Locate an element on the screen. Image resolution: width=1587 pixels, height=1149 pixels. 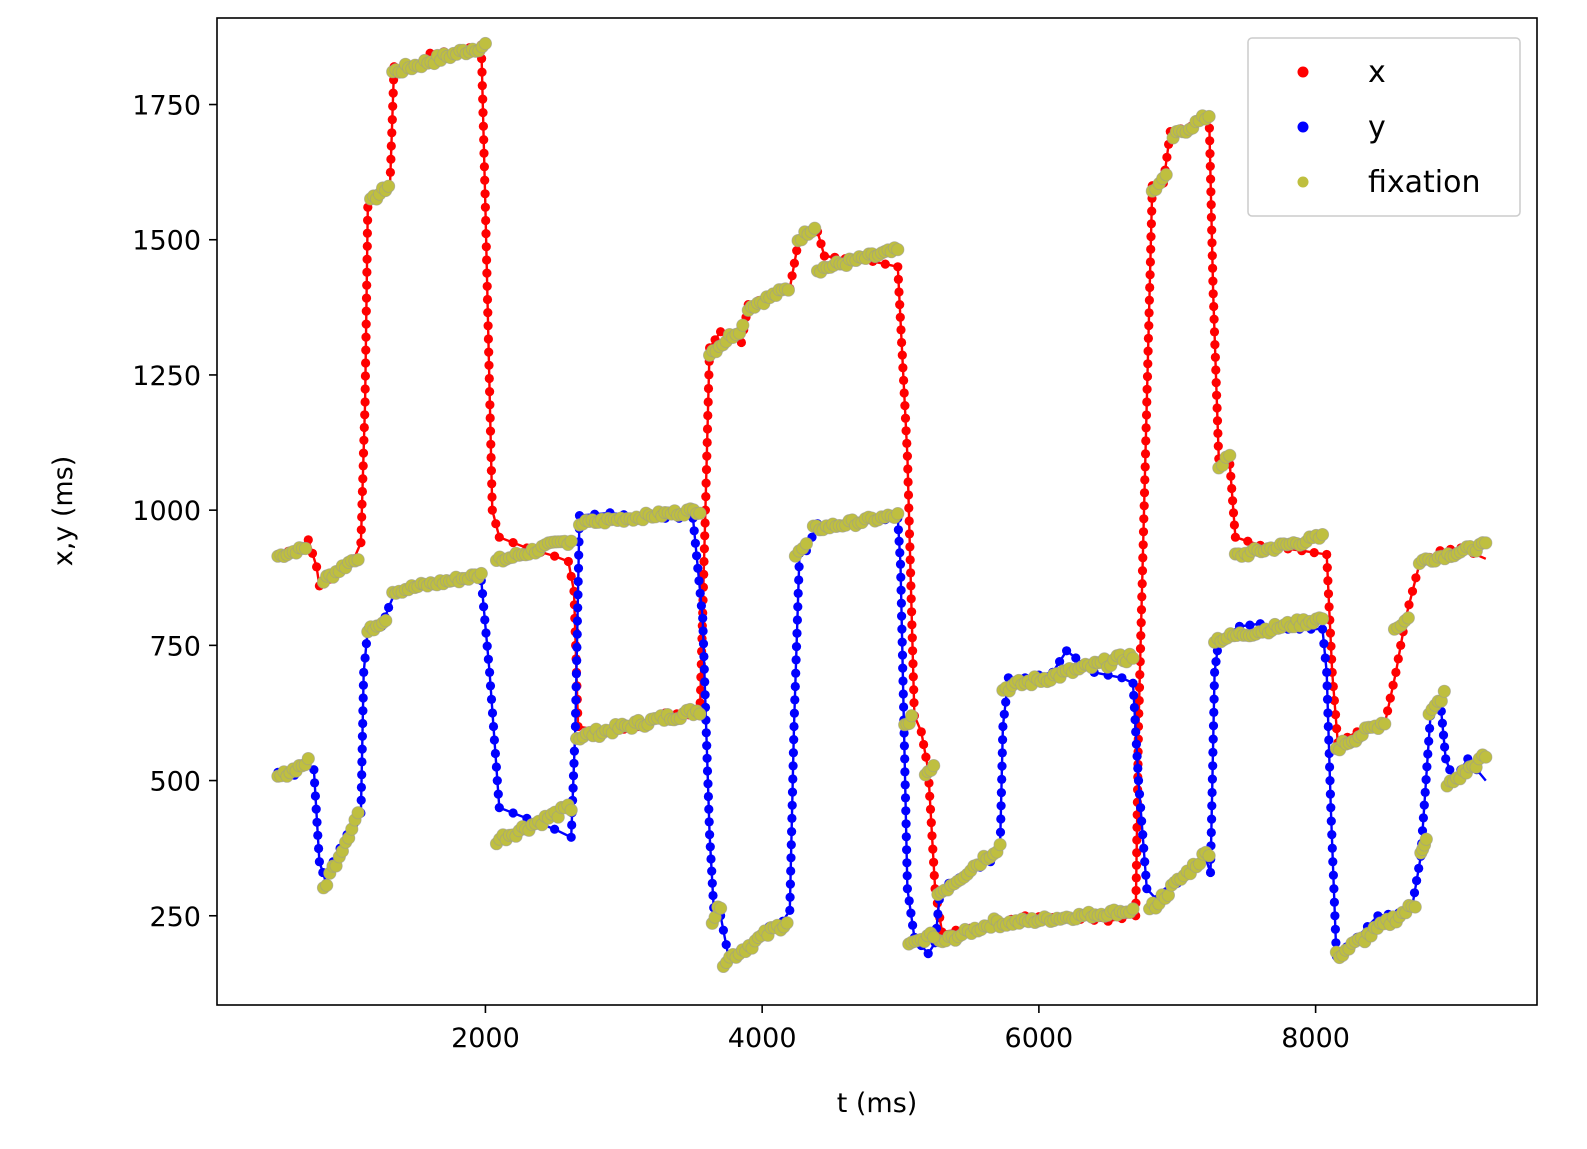
legend-marker-x is located at coordinates (1303, 72).